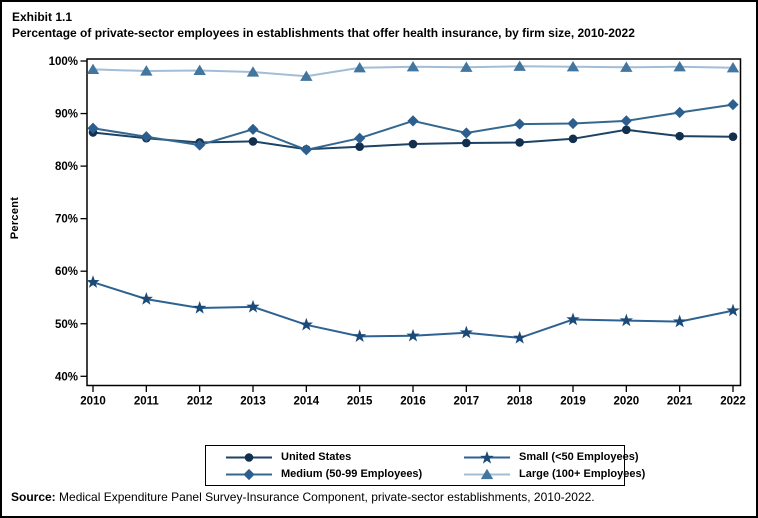 Image resolution: width=758 pixels, height=518 pixels. I want to click on legend-item-united-states: United States, so click(345, 457).